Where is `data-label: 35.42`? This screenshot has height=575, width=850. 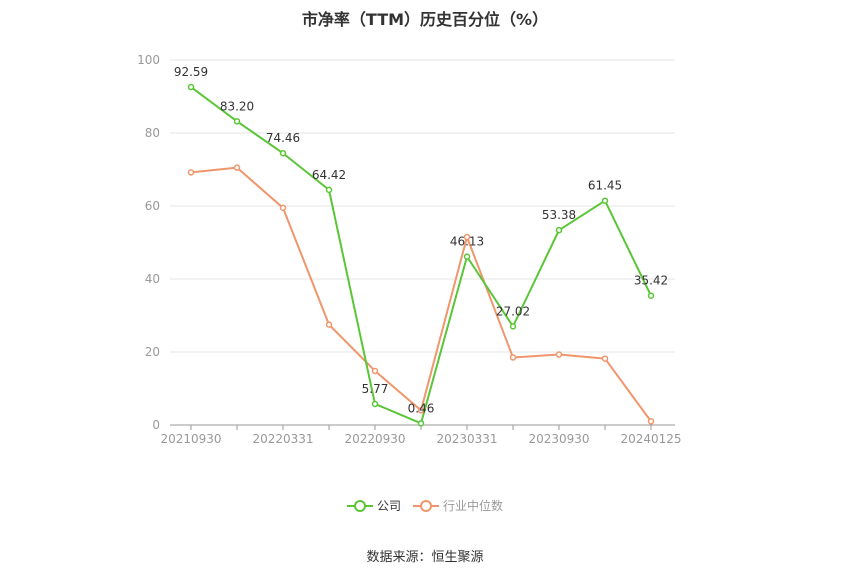
data-label: 35.42 is located at coordinates (651, 281).